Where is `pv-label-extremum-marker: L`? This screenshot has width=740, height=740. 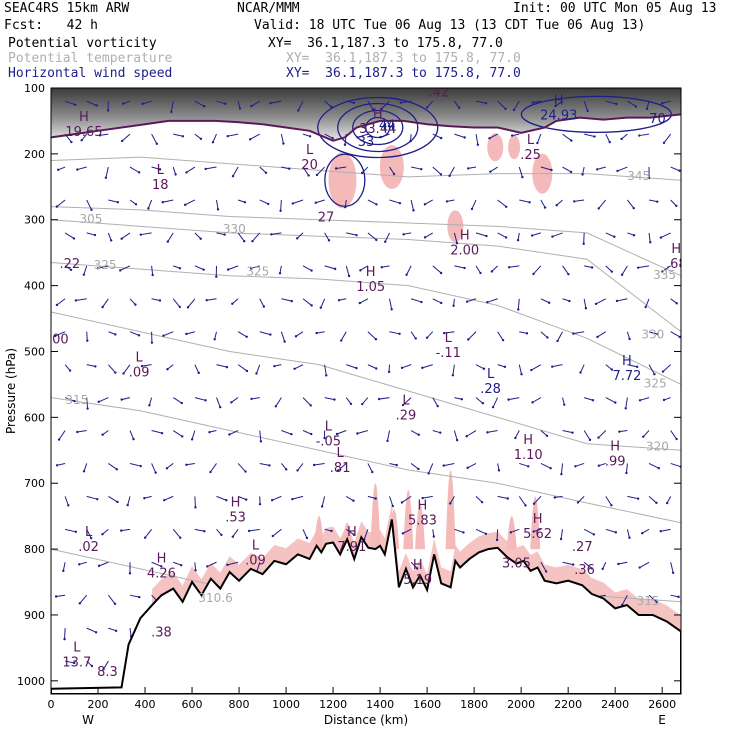
pv-label-extremum-marker: L is located at coordinates (140, 358).